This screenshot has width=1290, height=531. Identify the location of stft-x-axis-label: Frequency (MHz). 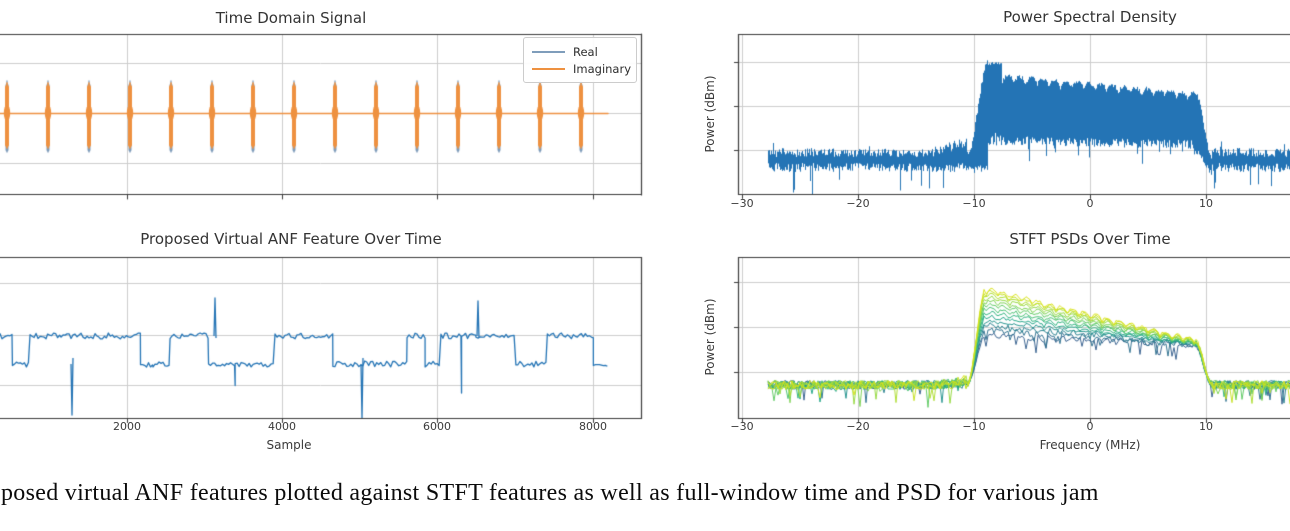
(1090, 445).